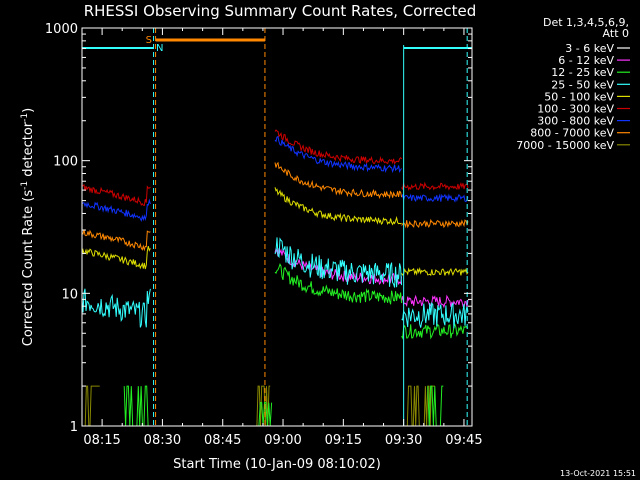 Image resolution: width=640 pixels, height=480 pixels. I want to click on x-tick-label: 09:15, so click(343, 440).